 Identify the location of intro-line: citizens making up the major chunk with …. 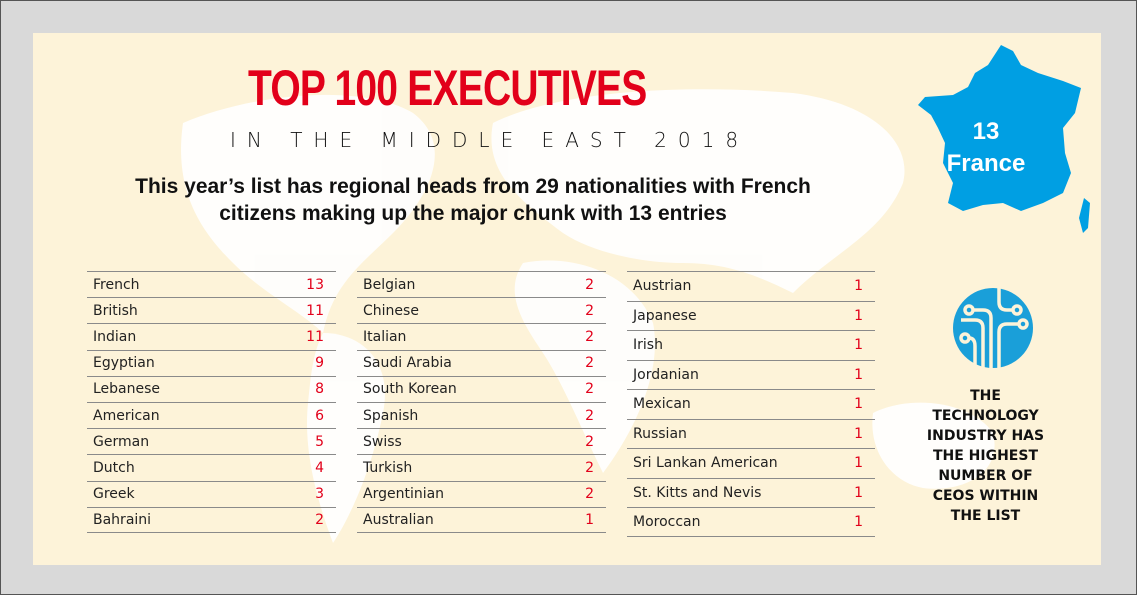
(473, 213).